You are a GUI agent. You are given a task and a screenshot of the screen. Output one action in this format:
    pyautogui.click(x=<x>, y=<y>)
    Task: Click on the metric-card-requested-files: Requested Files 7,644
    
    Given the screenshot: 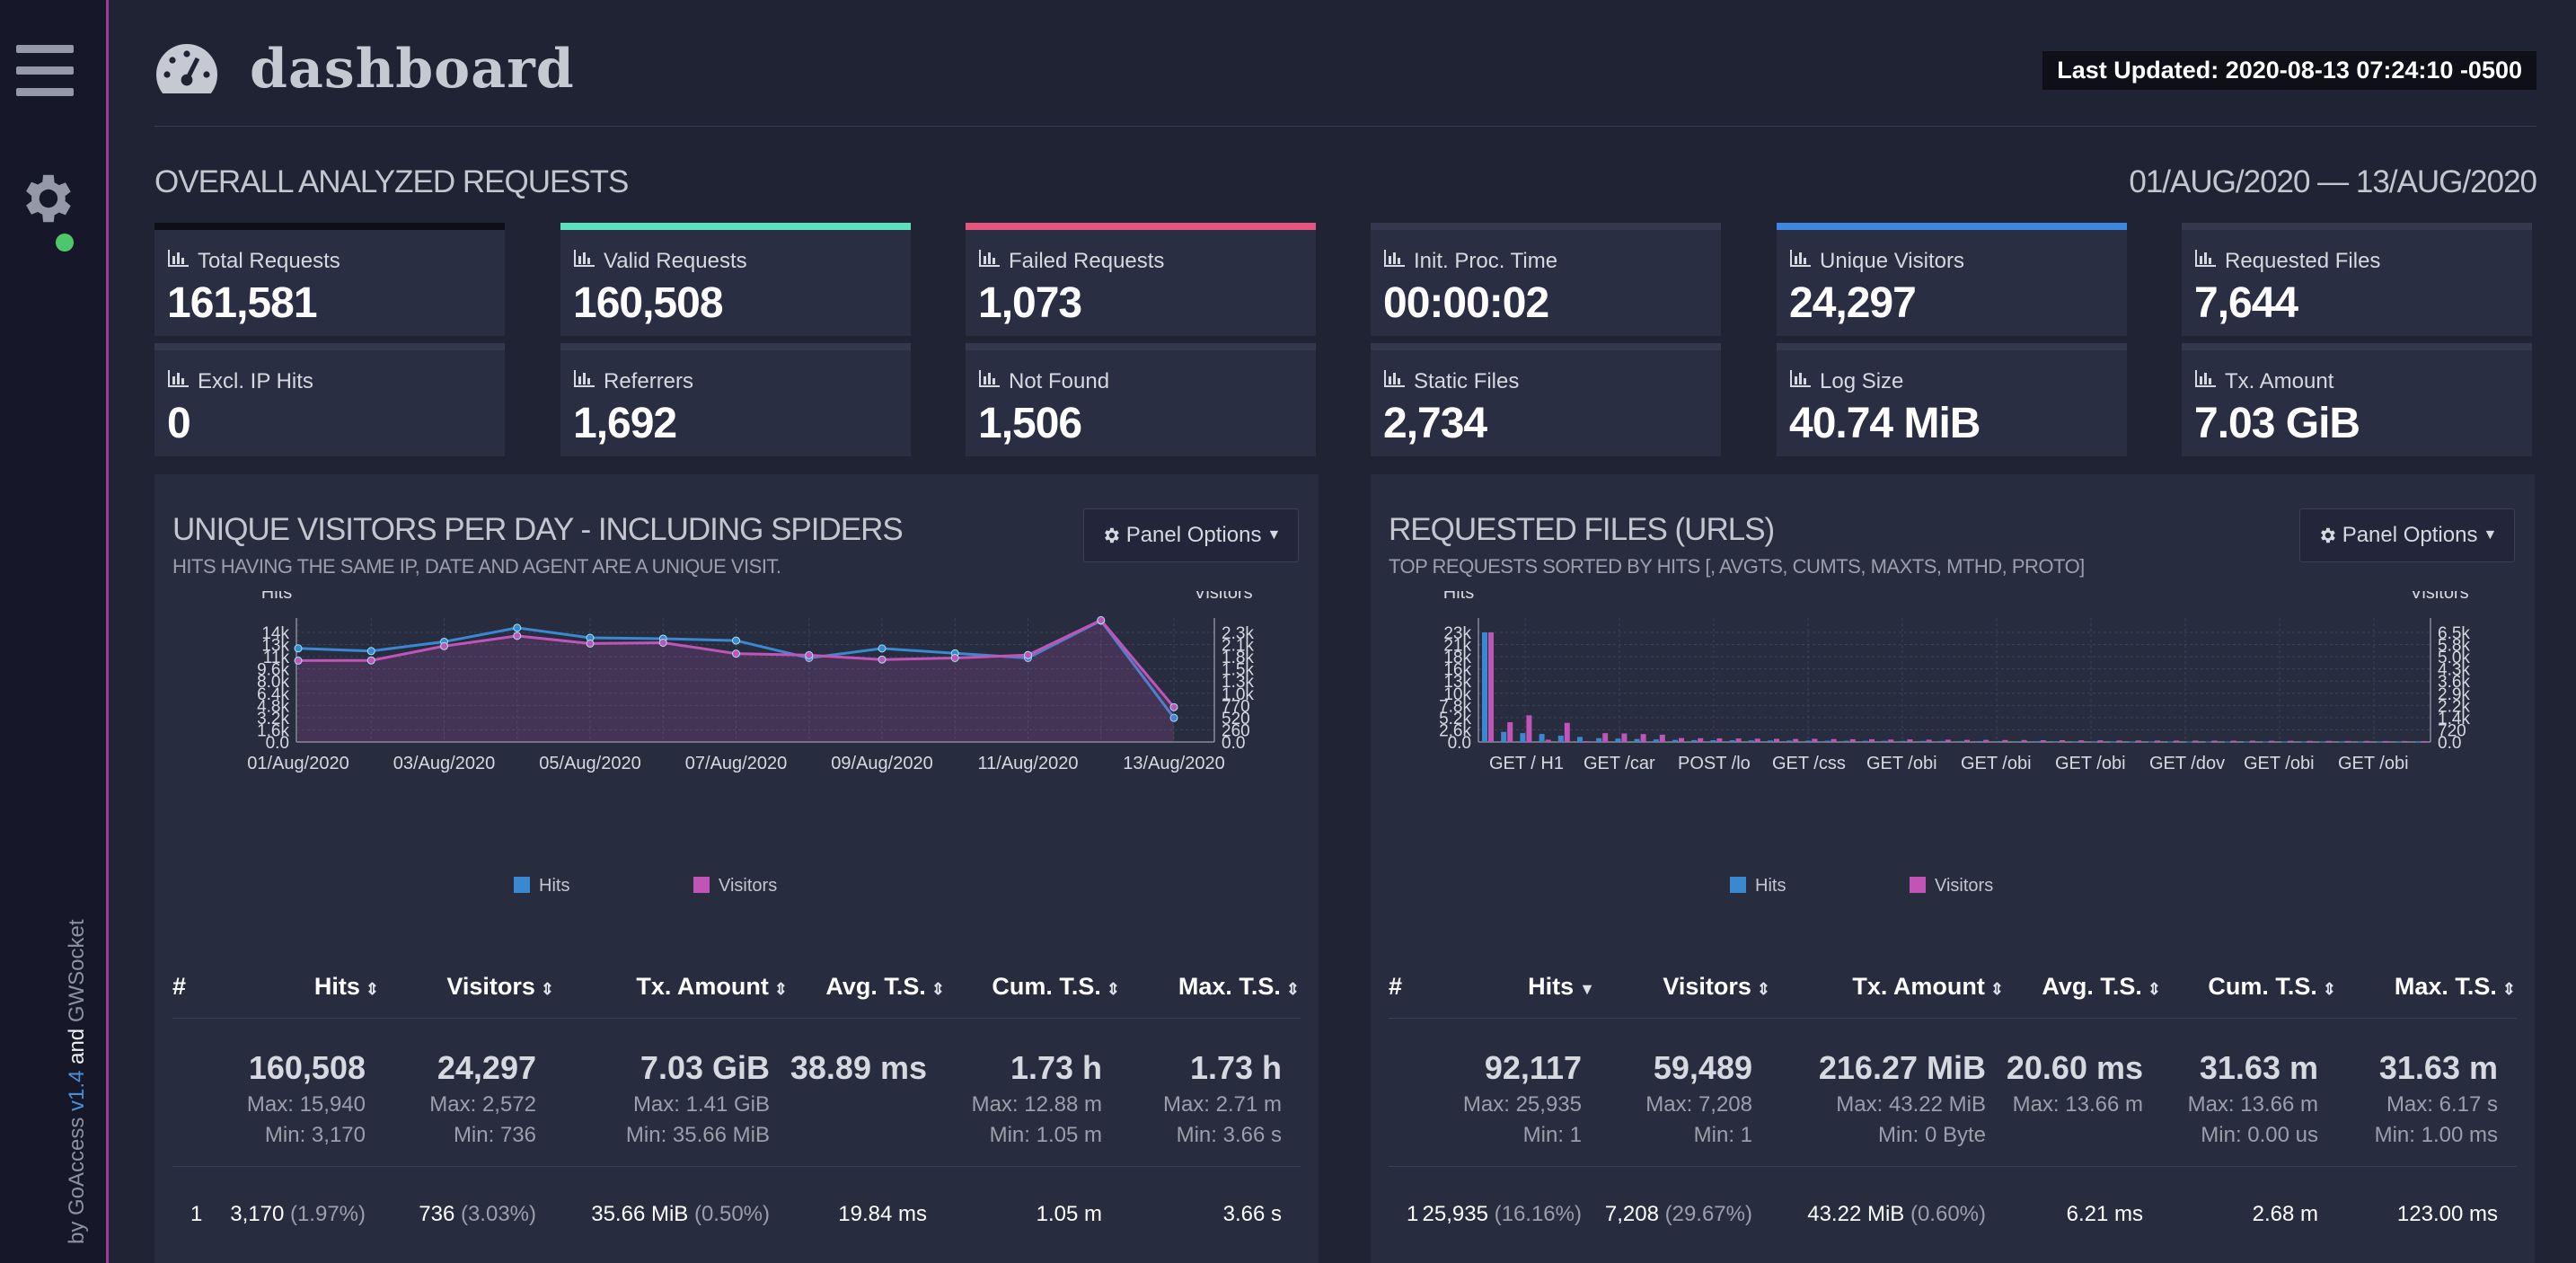 What is the action you would take?
    pyautogui.click(x=2357, y=279)
    